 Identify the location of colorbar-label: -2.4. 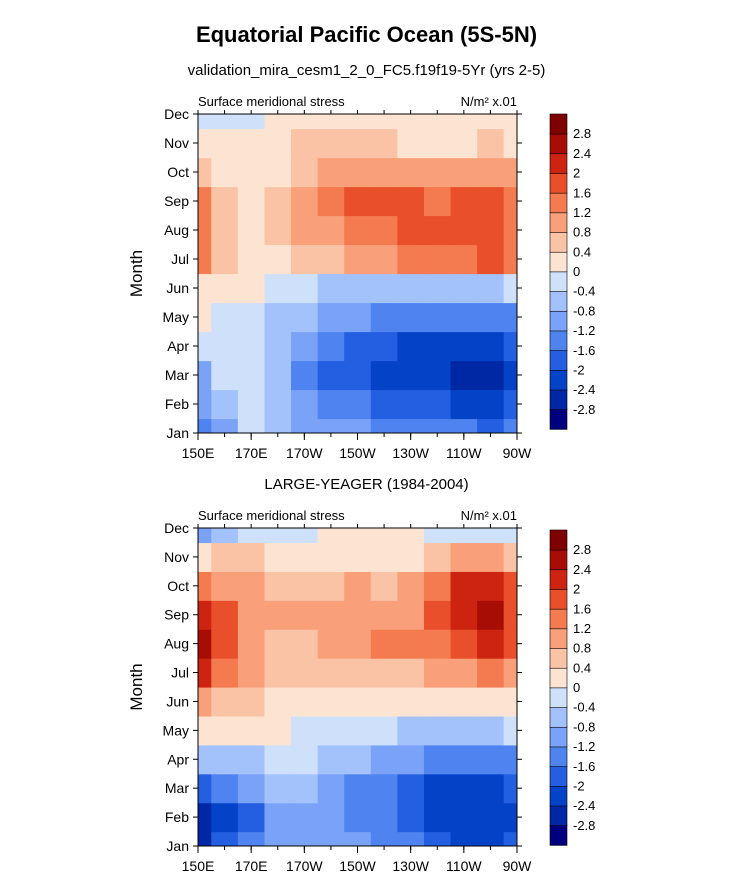
(584, 805).